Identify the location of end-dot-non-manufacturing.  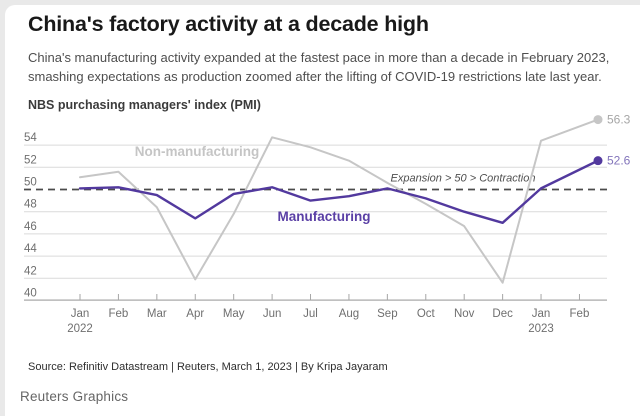
(598, 120).